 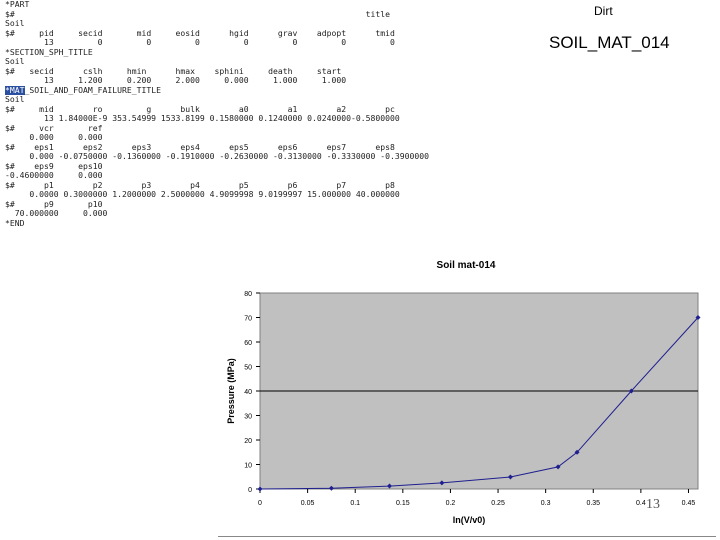 What do you see at coordinates (248, 319) in the screenshot?
I see `y-tick-label: 70` at bounding box center [248, 319].